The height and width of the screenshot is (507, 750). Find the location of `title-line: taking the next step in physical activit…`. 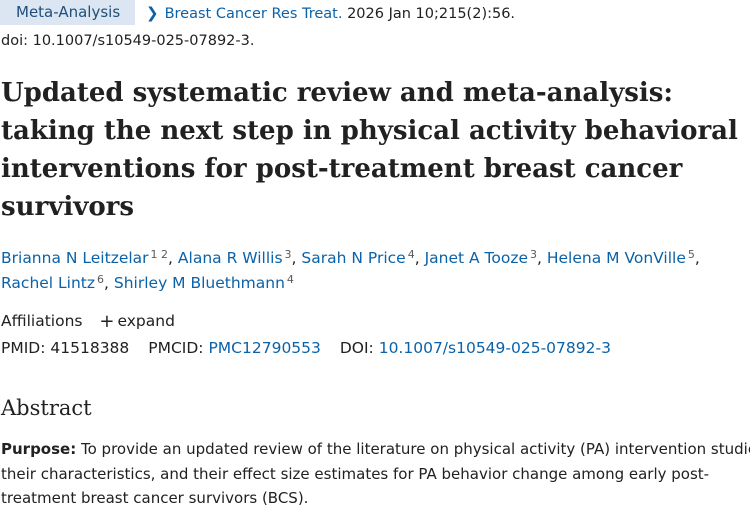

title-line: taking the next step in physical activit… is located at coordinates (369, 131).